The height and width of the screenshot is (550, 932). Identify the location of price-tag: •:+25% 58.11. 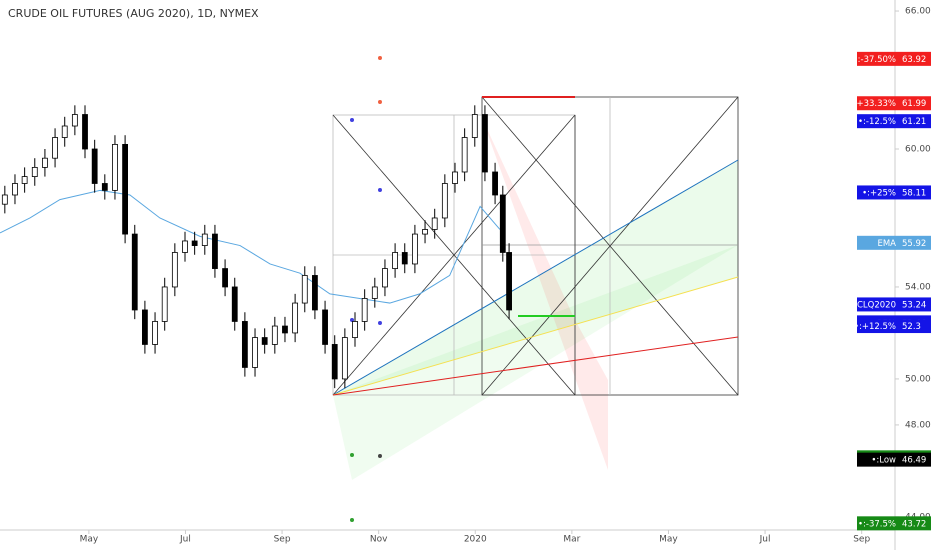
(894, 192).